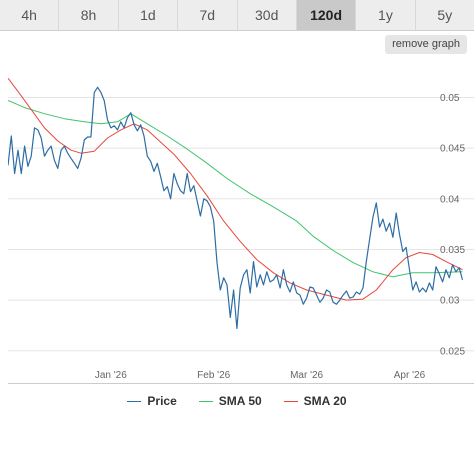 The image size is (474, 455). Describe the element at coordinates (205, 401) in the screenshot. I see `legend-swatch-sma50` at that location.